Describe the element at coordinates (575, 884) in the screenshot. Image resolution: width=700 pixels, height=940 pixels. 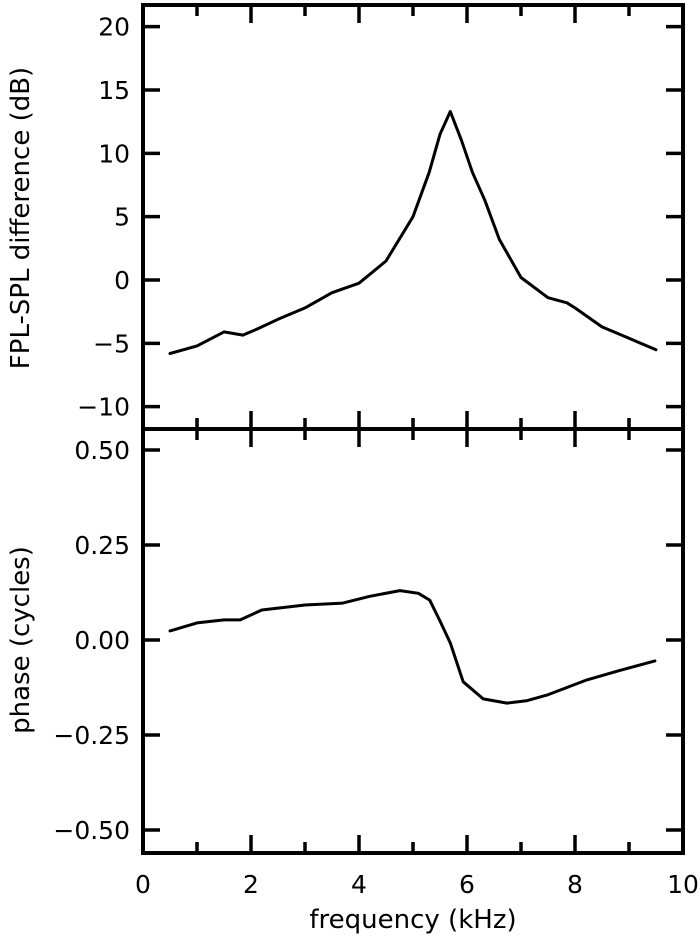
I see `x-tick-label: 8` at that location.